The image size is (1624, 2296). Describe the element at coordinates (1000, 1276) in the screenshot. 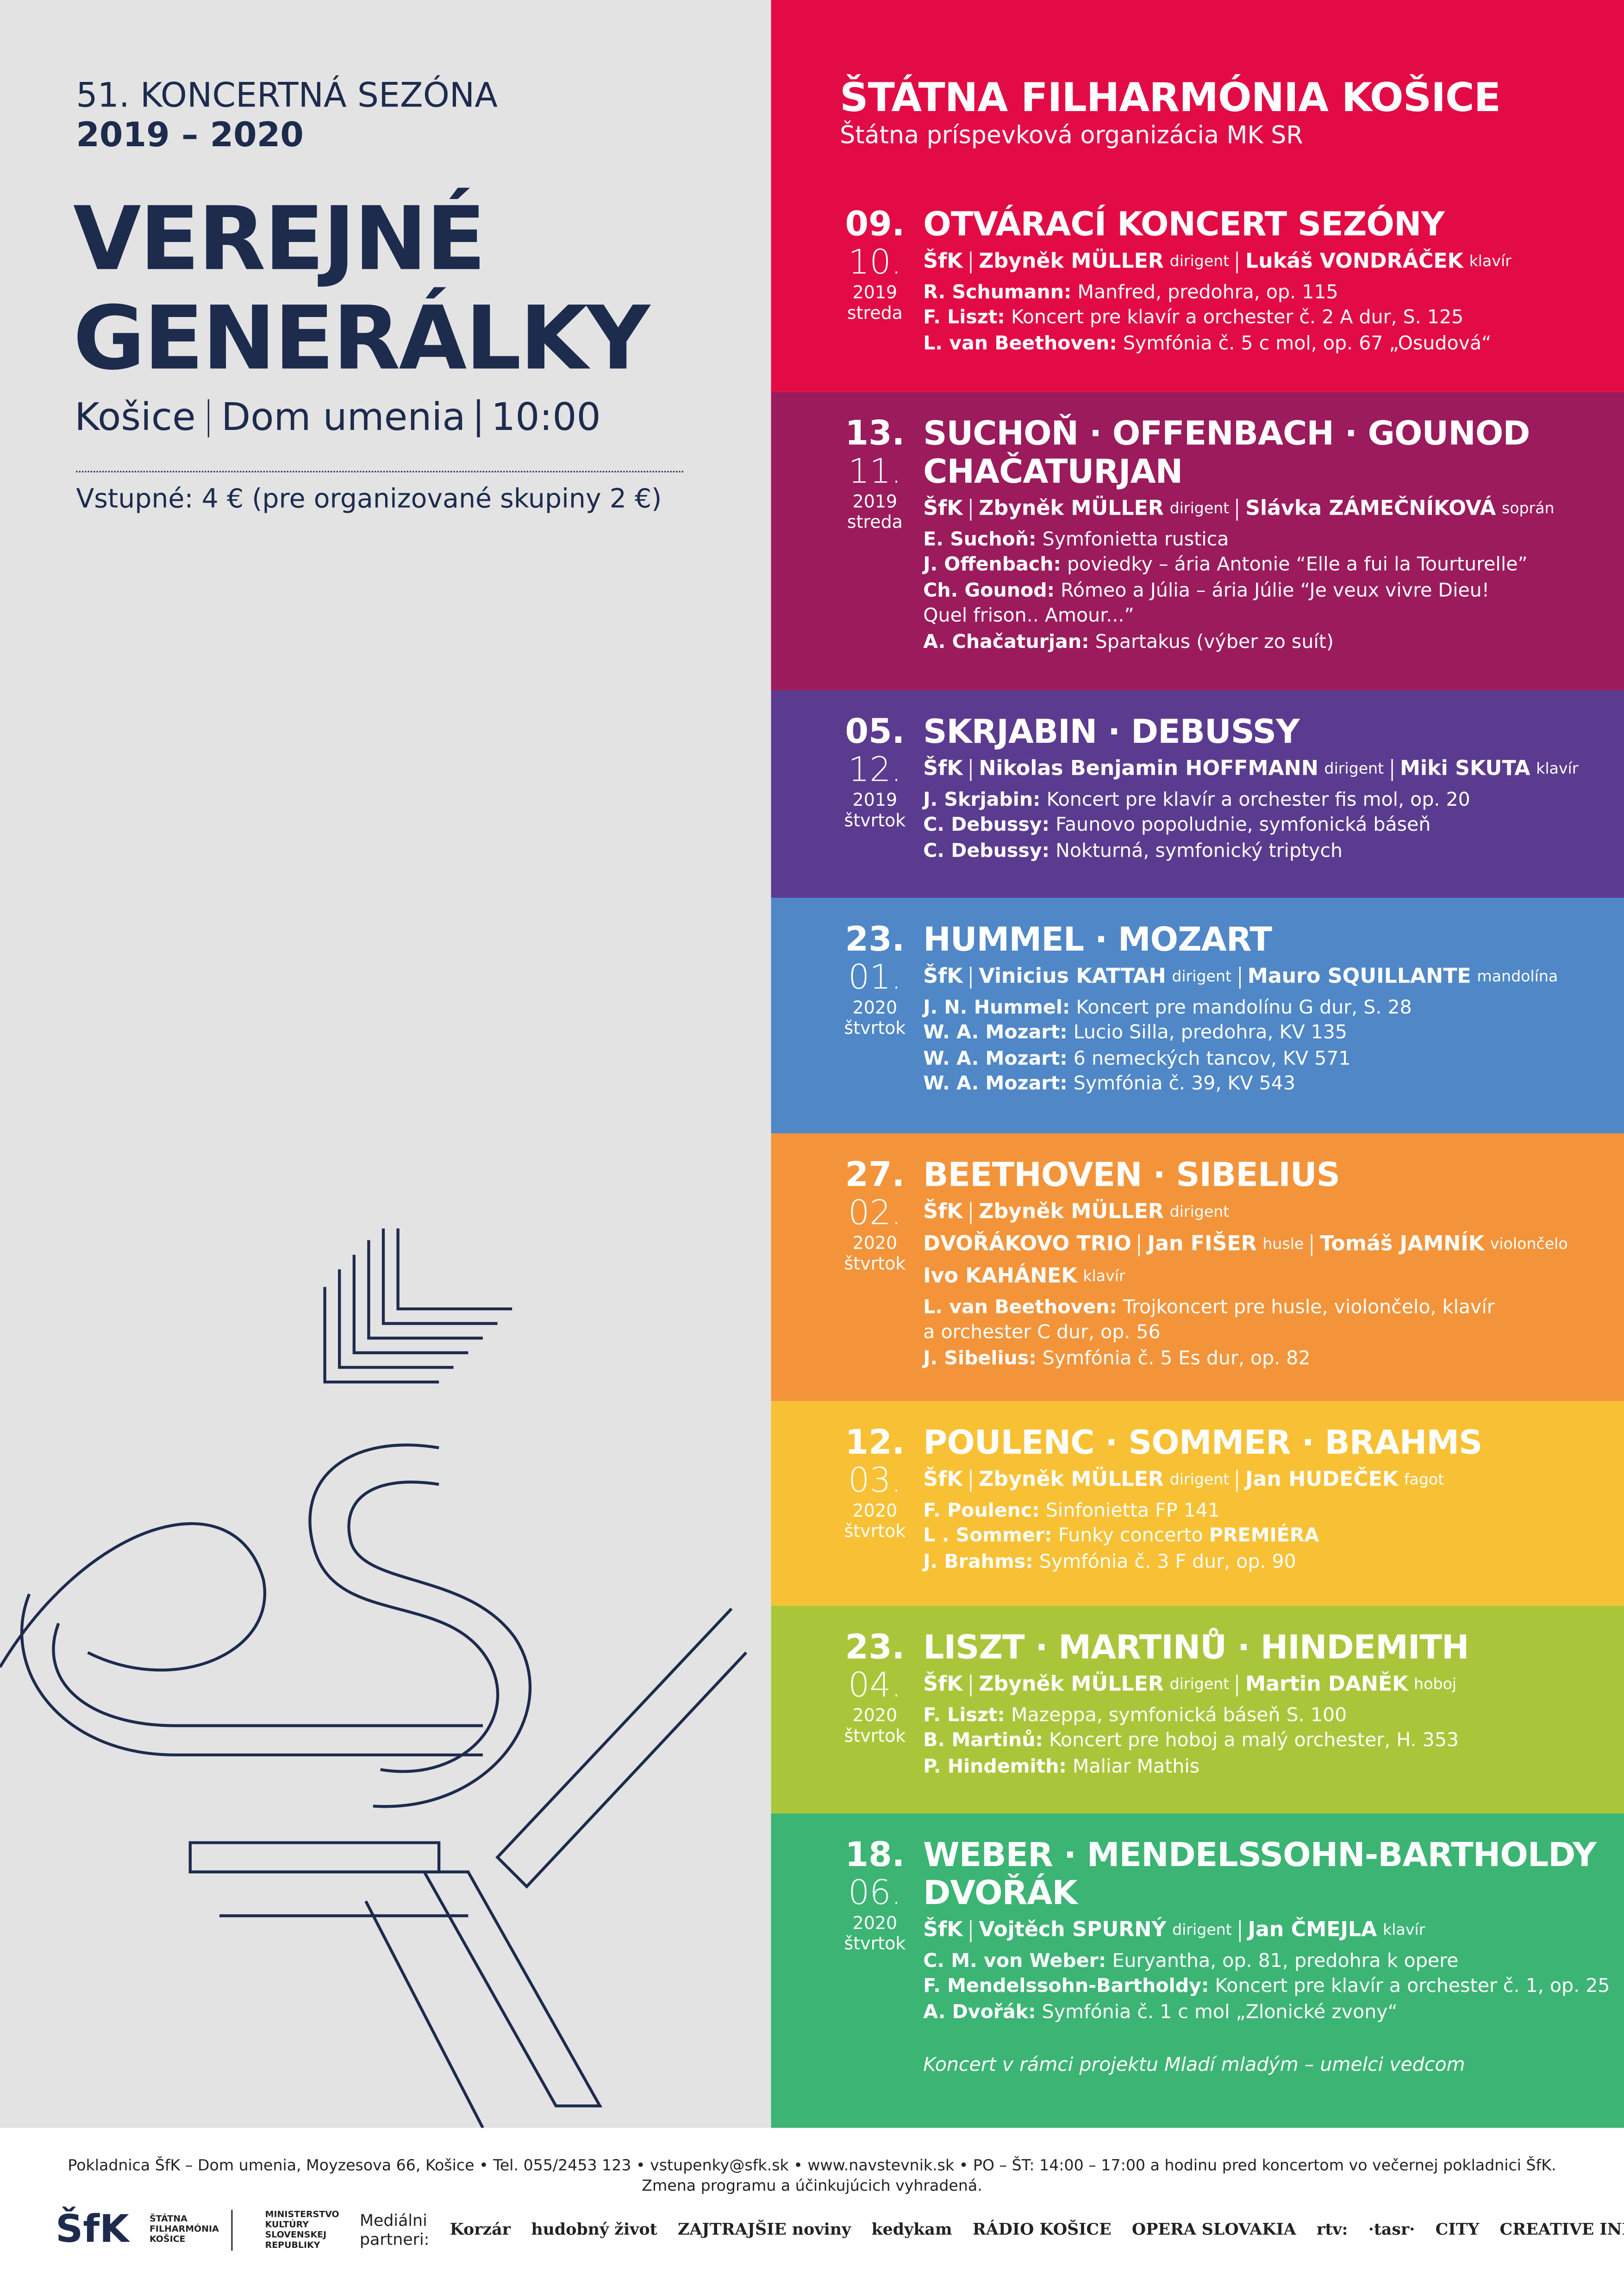

I see `performer-name: Ivo KAHÁNEK` at that location.